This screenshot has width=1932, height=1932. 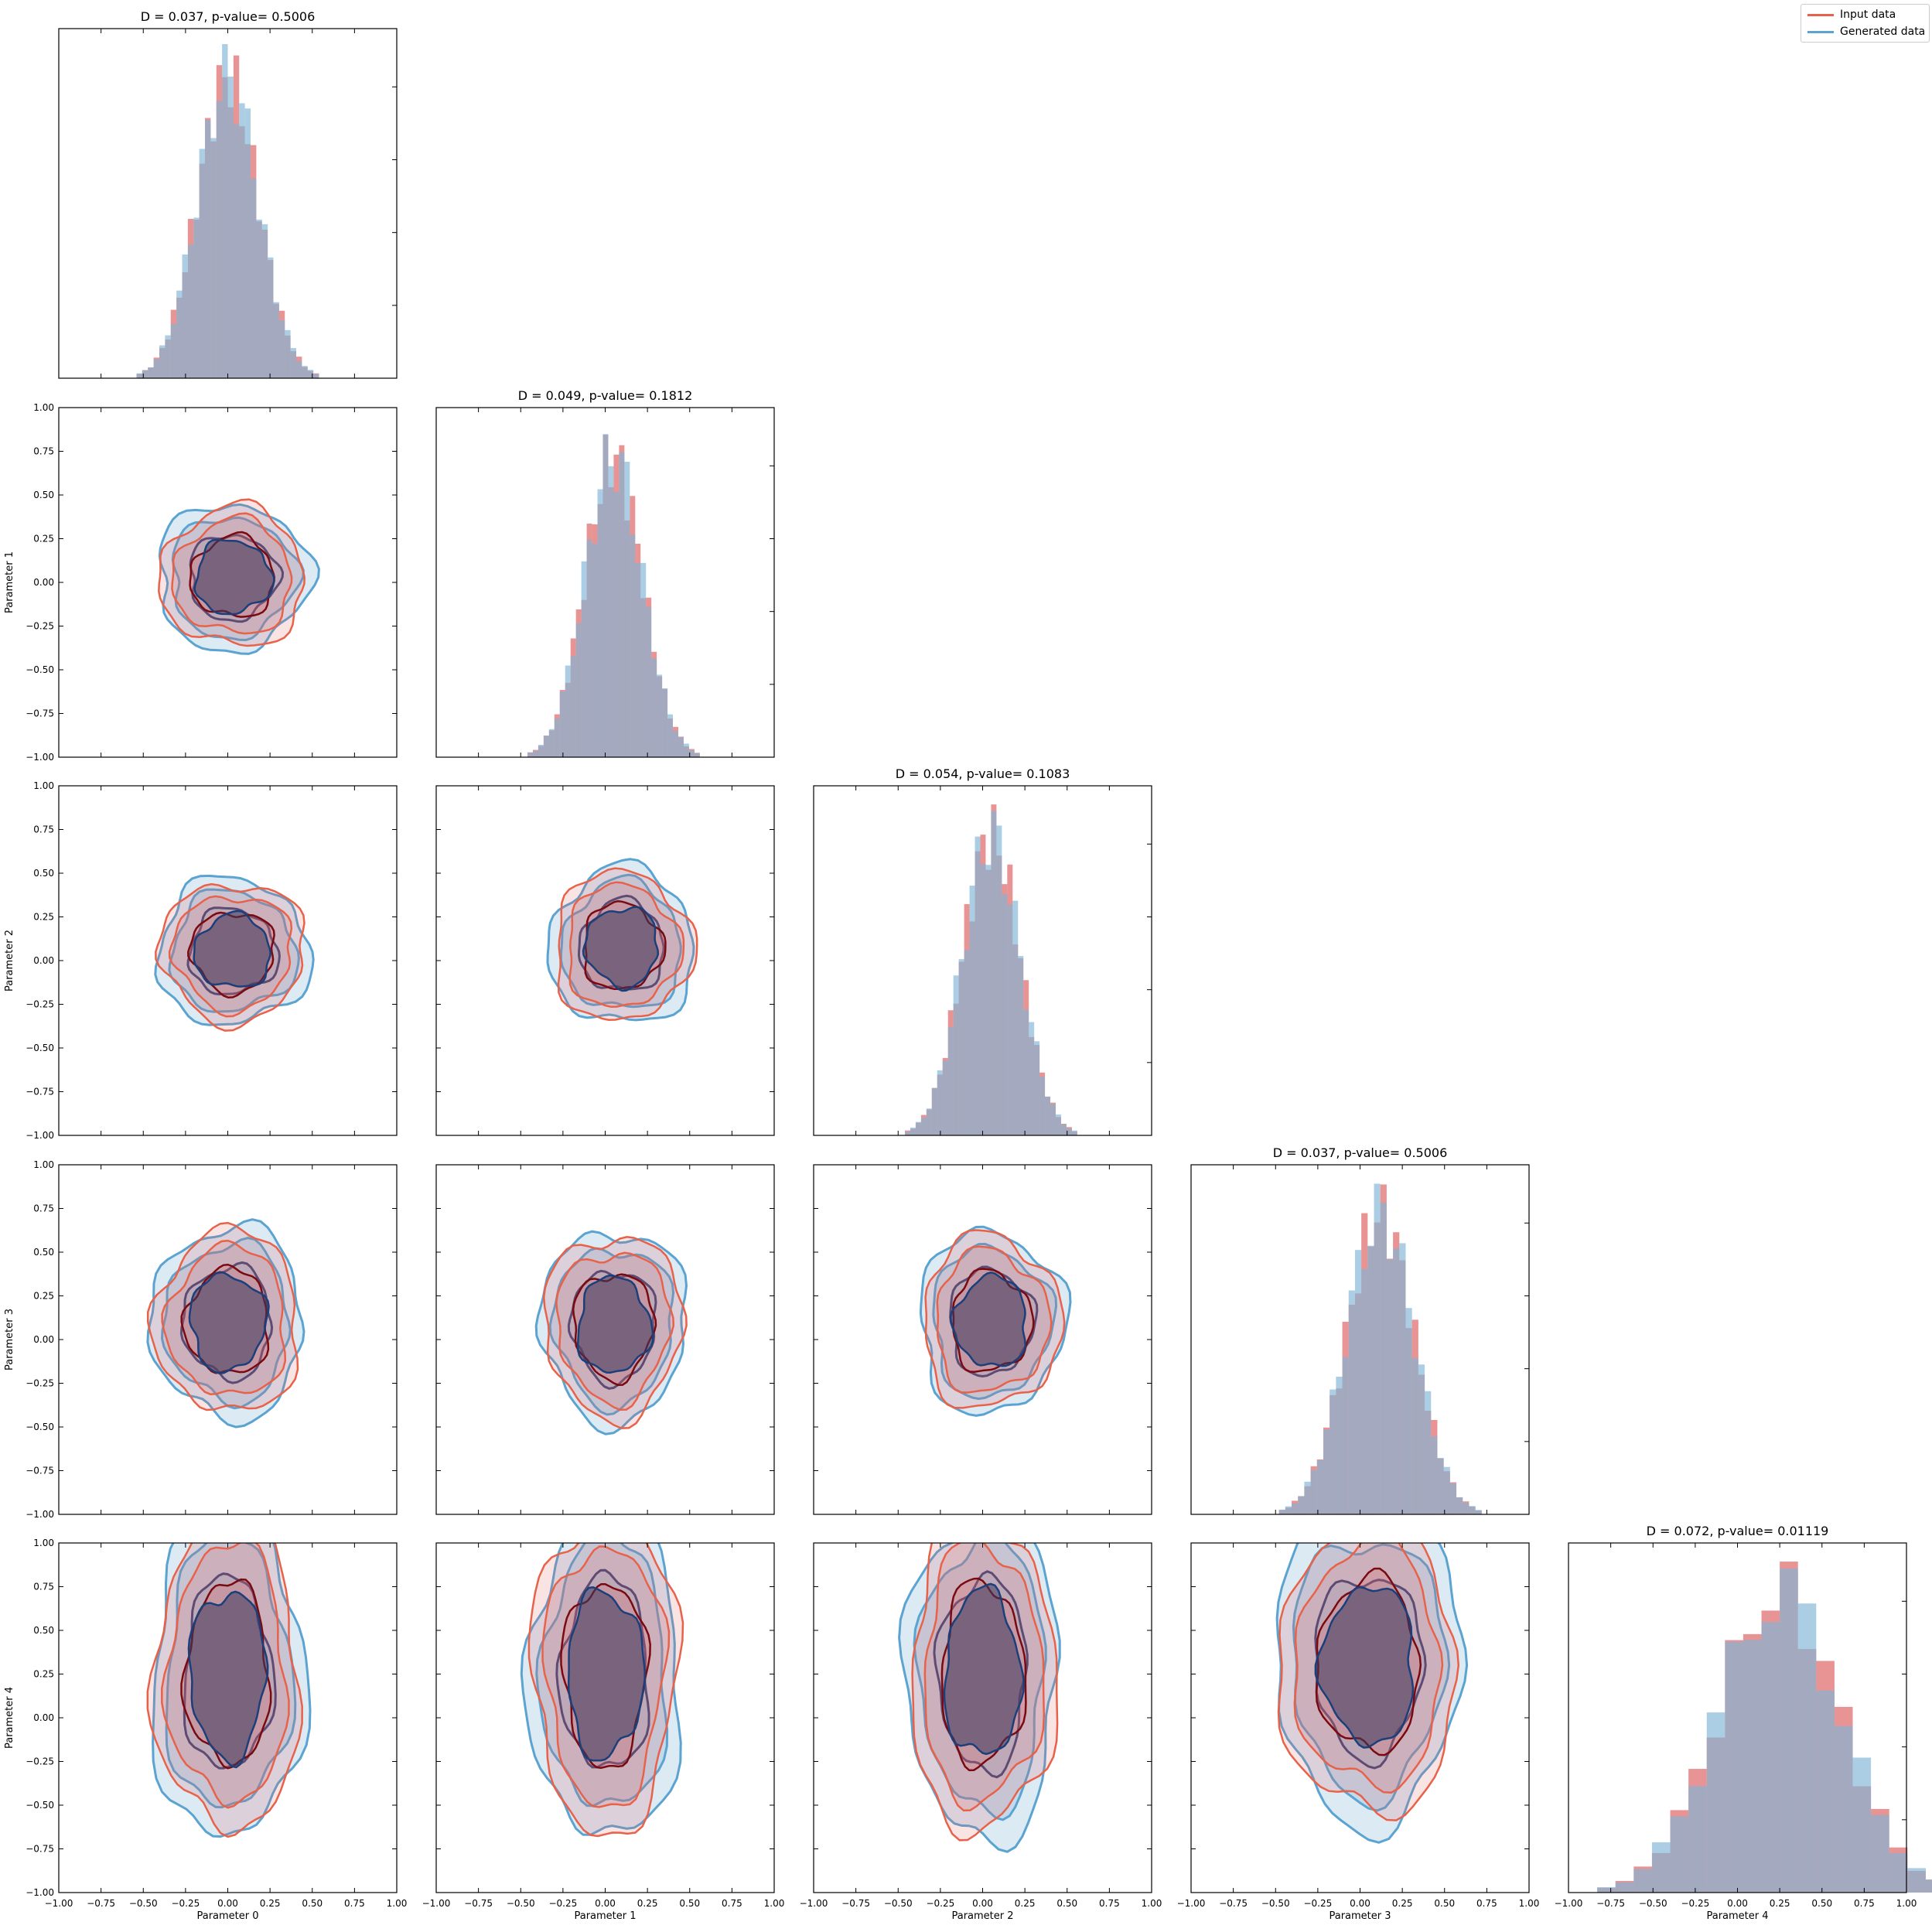 What do you see at coordinates (9, 1718) in the screenshot?
I see `y-axis-label: Parameter 4` at bounding box center [9, 1718].